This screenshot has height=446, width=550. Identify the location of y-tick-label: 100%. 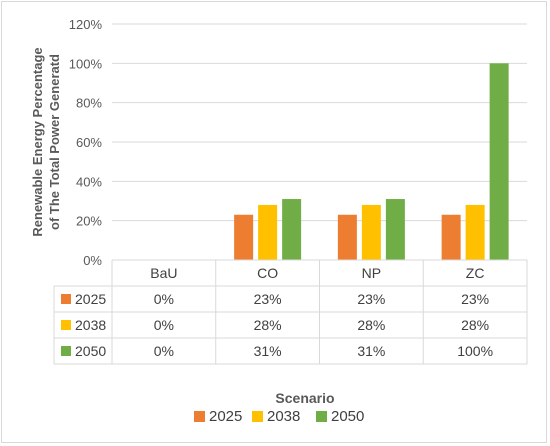
(86, 63).